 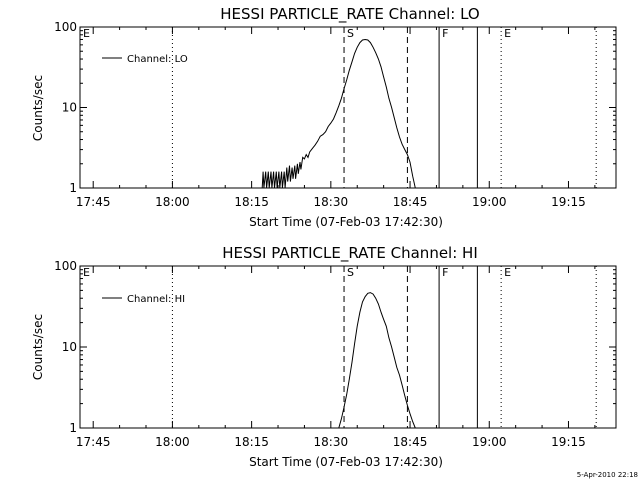 I want to click on chart-title: HESSI PARTICLE_RATE Channel: HI, so click(x=350, y=253).